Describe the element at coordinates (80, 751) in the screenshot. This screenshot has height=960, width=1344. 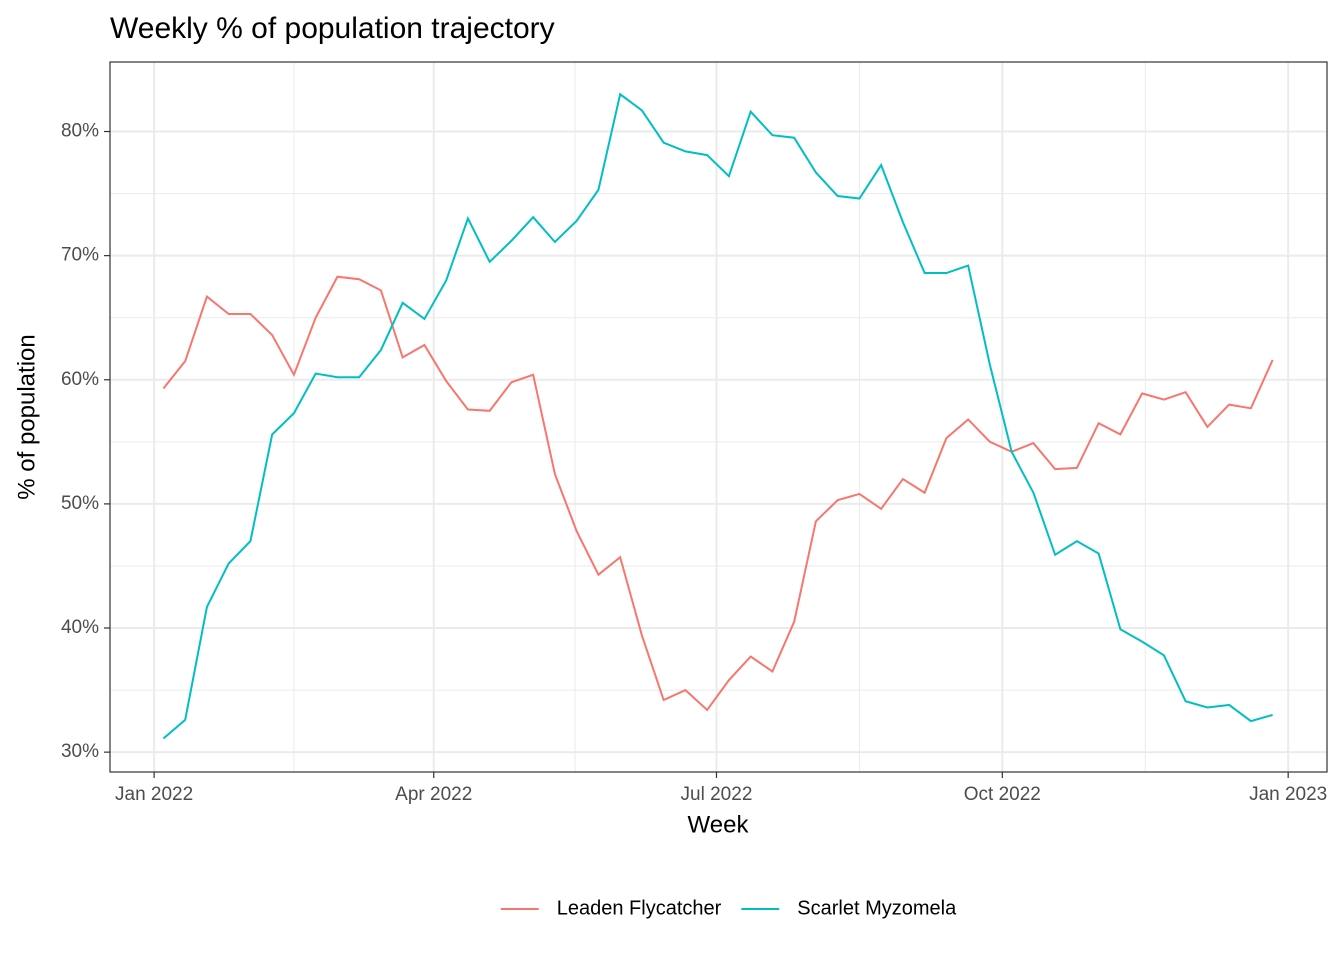
I see `y-tick-label: 30%` at that location.